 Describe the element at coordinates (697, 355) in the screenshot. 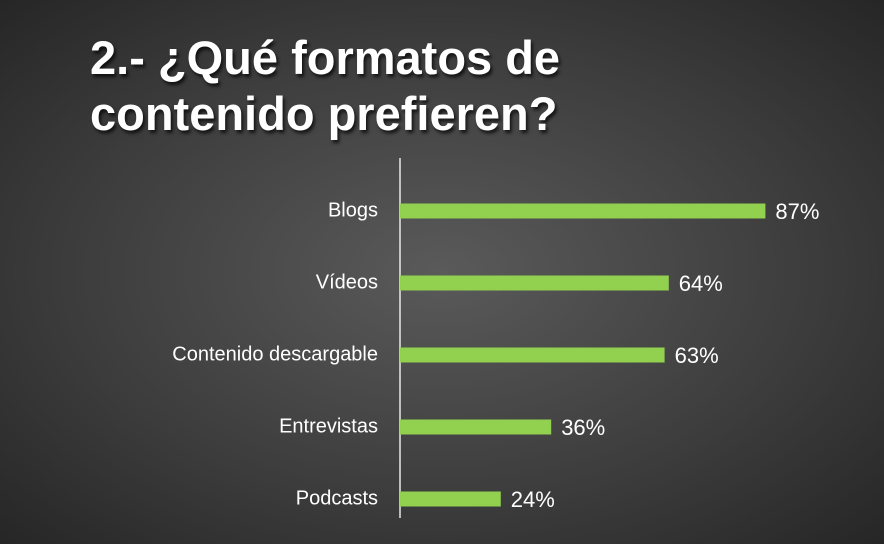

I see `value-label: 63%` at that location.